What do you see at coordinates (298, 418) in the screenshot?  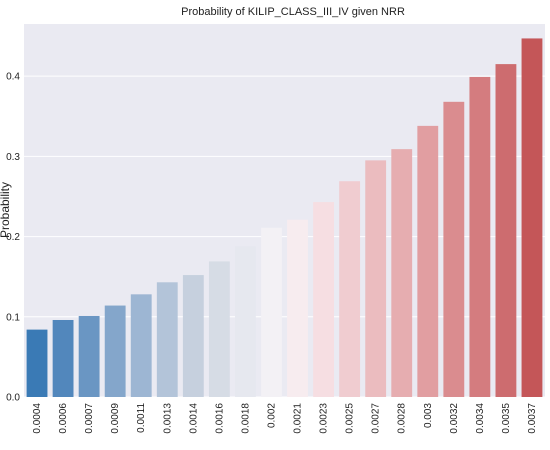 I see `x-tick-label: 0.0021` at bounding box center [298, 418].